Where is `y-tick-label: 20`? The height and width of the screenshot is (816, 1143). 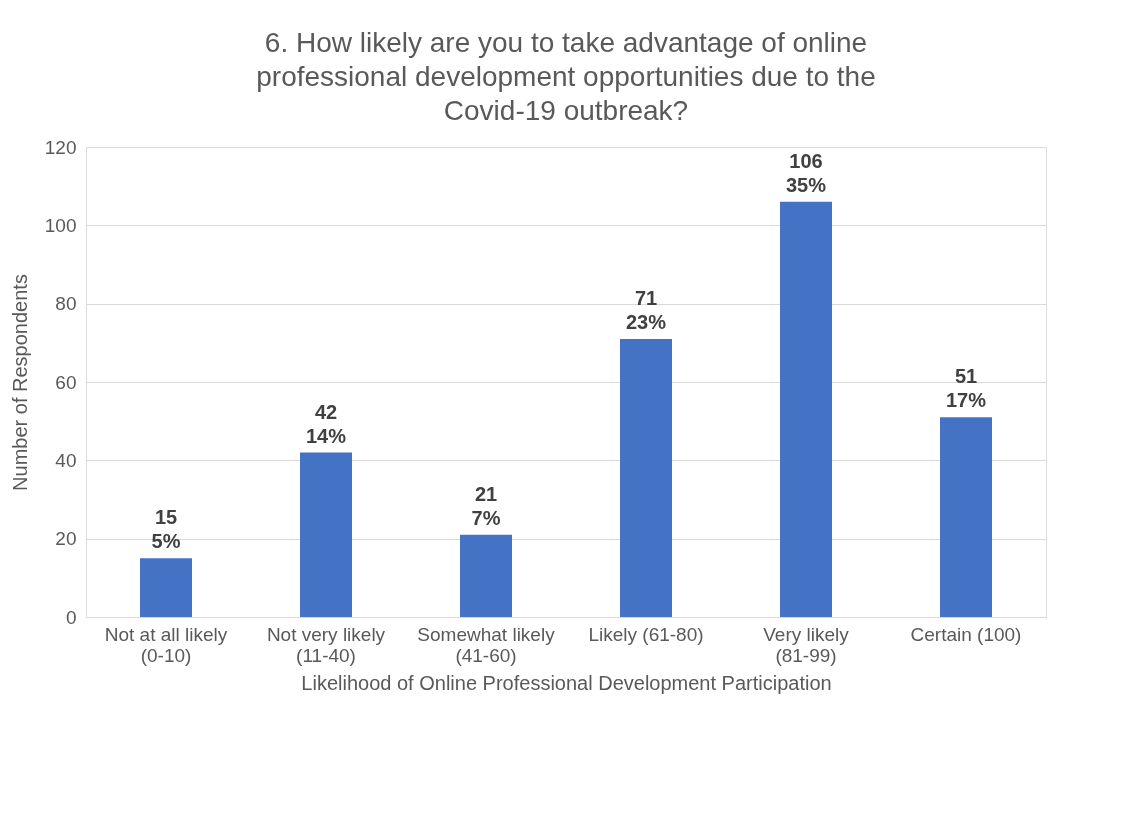 y-tick-label: 20 is located at coordinates (66, 539).